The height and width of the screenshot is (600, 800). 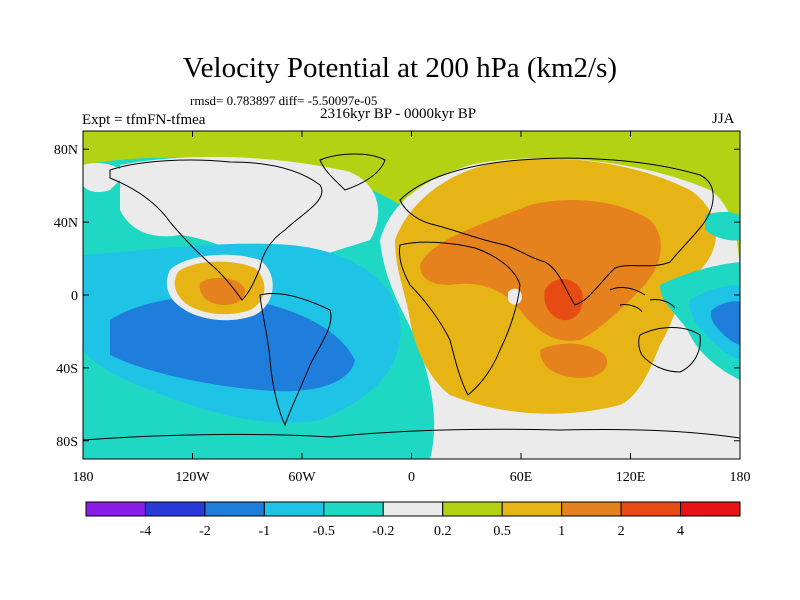 What do you see at coordinates (725, 323) in the screenshot?
I see `contour-blue-eastpacific` at bounding box center [725, 323].